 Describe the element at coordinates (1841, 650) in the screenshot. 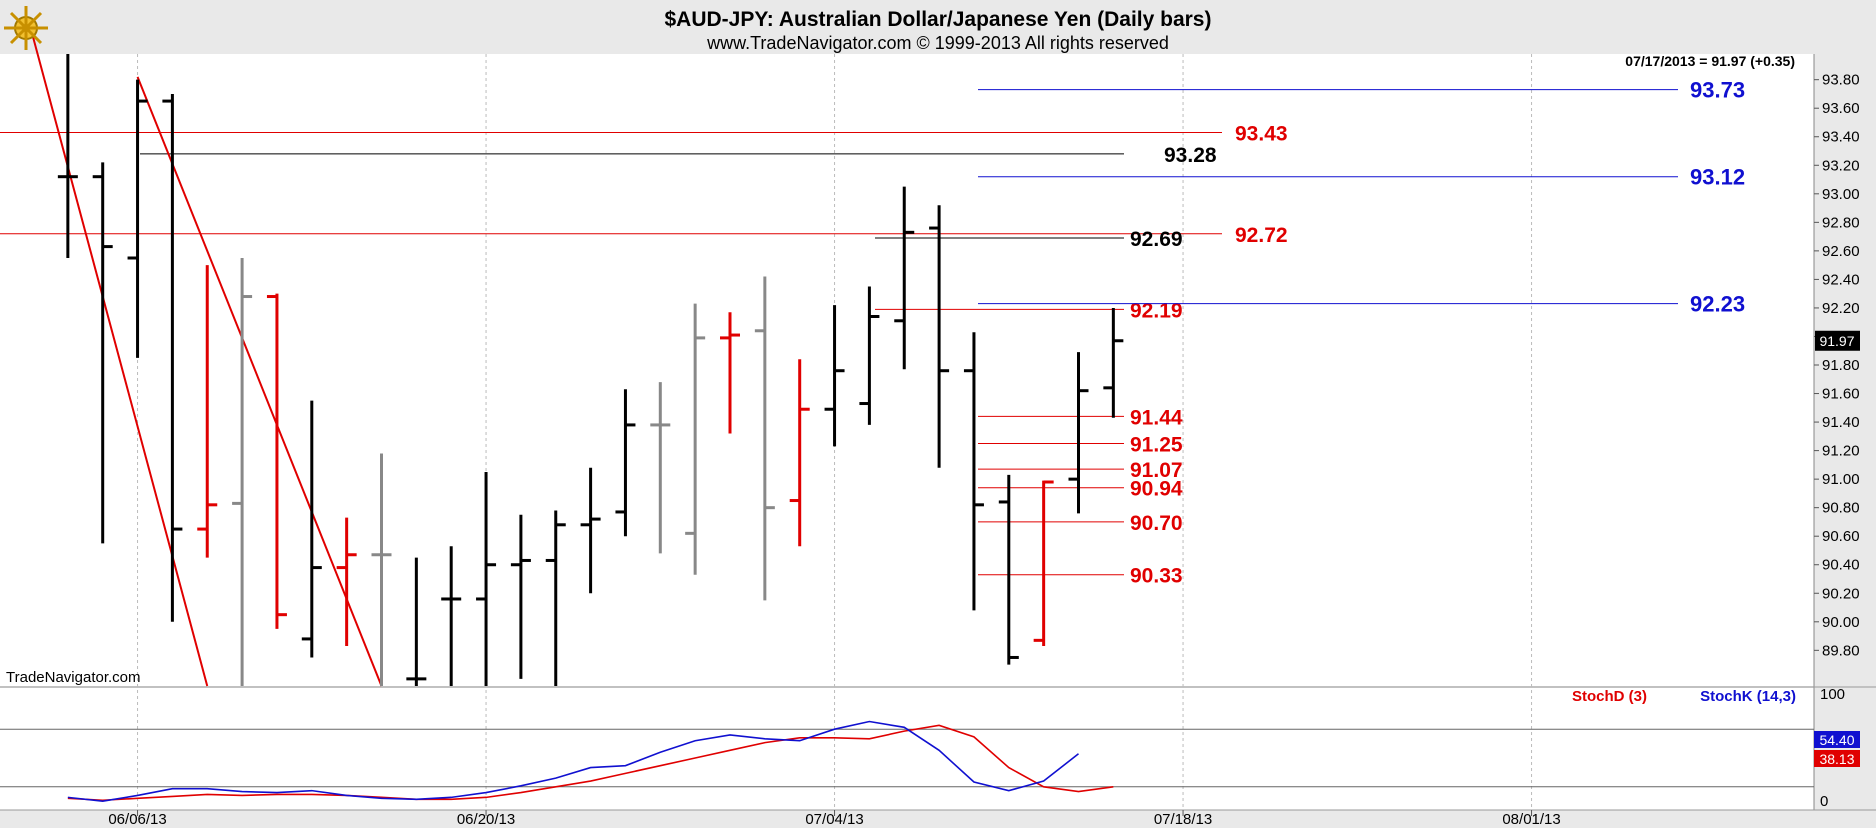

I see `price-tick-label: 89.80` at that location.